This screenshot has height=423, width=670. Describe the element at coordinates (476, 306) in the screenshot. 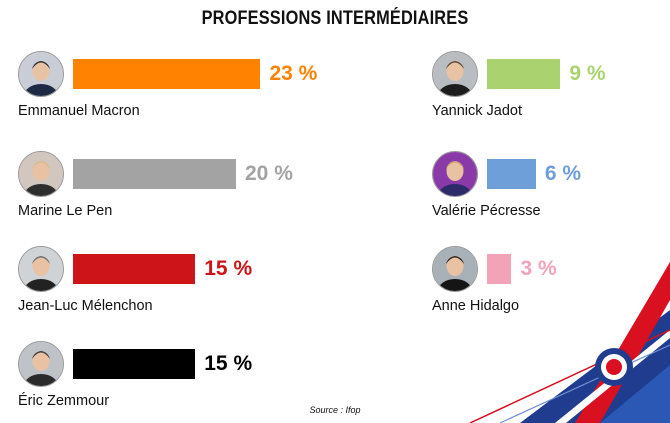

I see `candidate-name-anne-hidalgo: Anne Hidalgo` at that location.